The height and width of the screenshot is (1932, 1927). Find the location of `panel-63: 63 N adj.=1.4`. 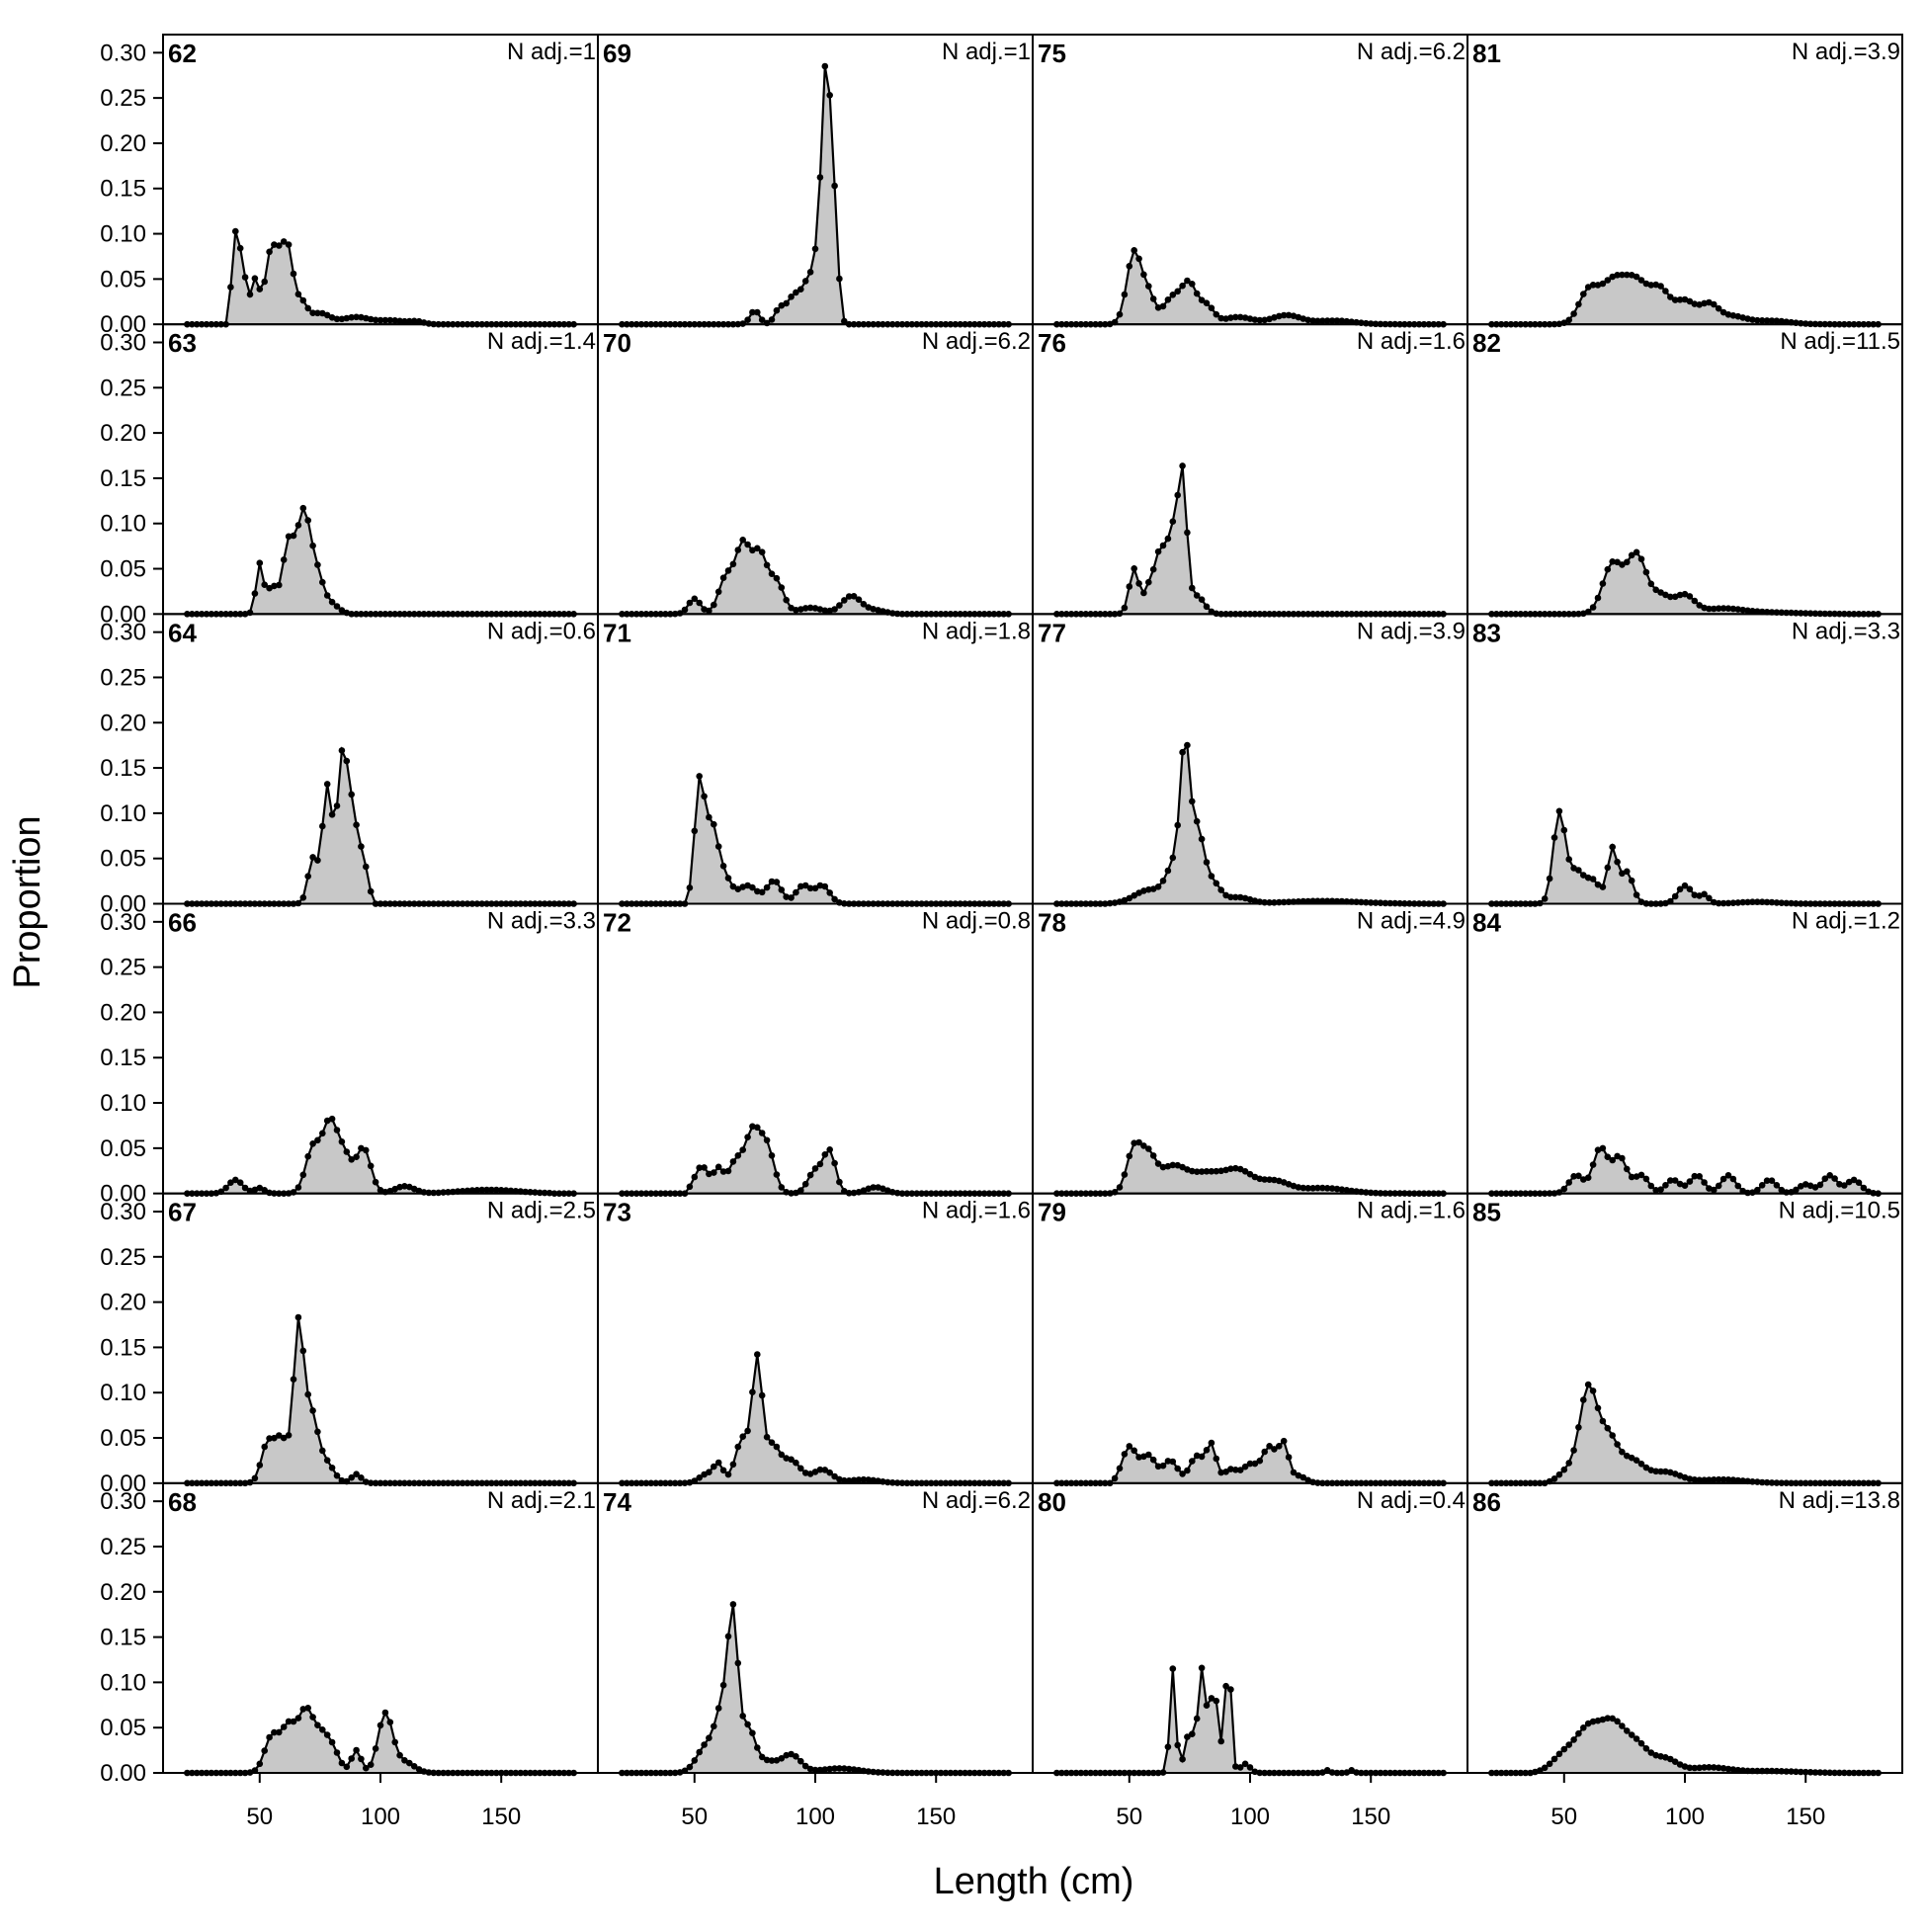

panel-63: 63 N adj.=1.4 is located at coordinates (381, 470).